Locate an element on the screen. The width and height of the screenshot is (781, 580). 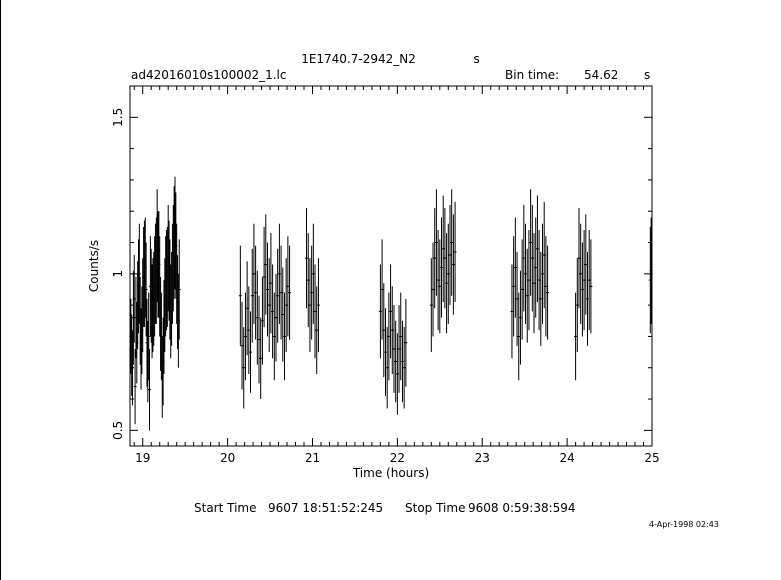
title-suffix: s is located at coordinates (476, 59).